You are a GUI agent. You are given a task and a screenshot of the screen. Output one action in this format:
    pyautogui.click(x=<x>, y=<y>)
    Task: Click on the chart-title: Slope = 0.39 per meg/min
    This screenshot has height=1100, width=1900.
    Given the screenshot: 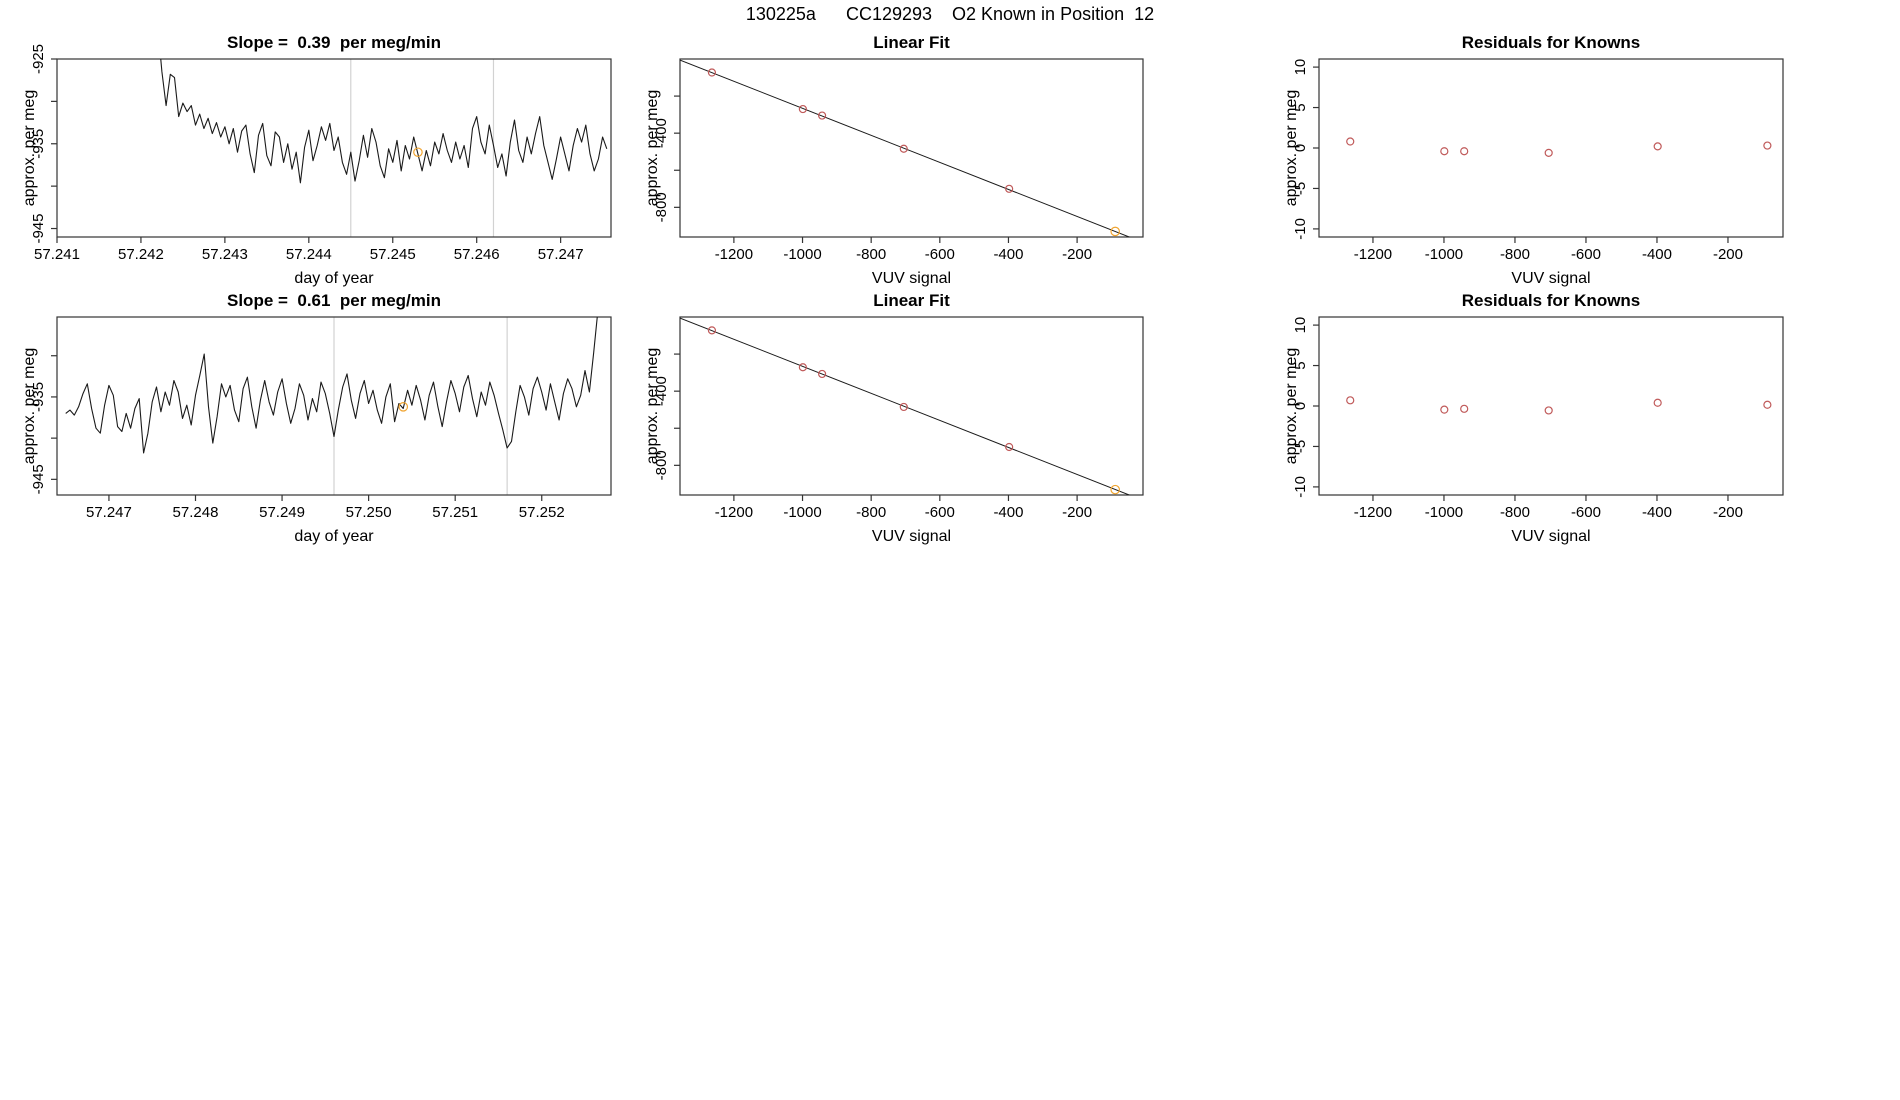 What is the action you would take?
    pyautogui.click(x=334, y=42)
    